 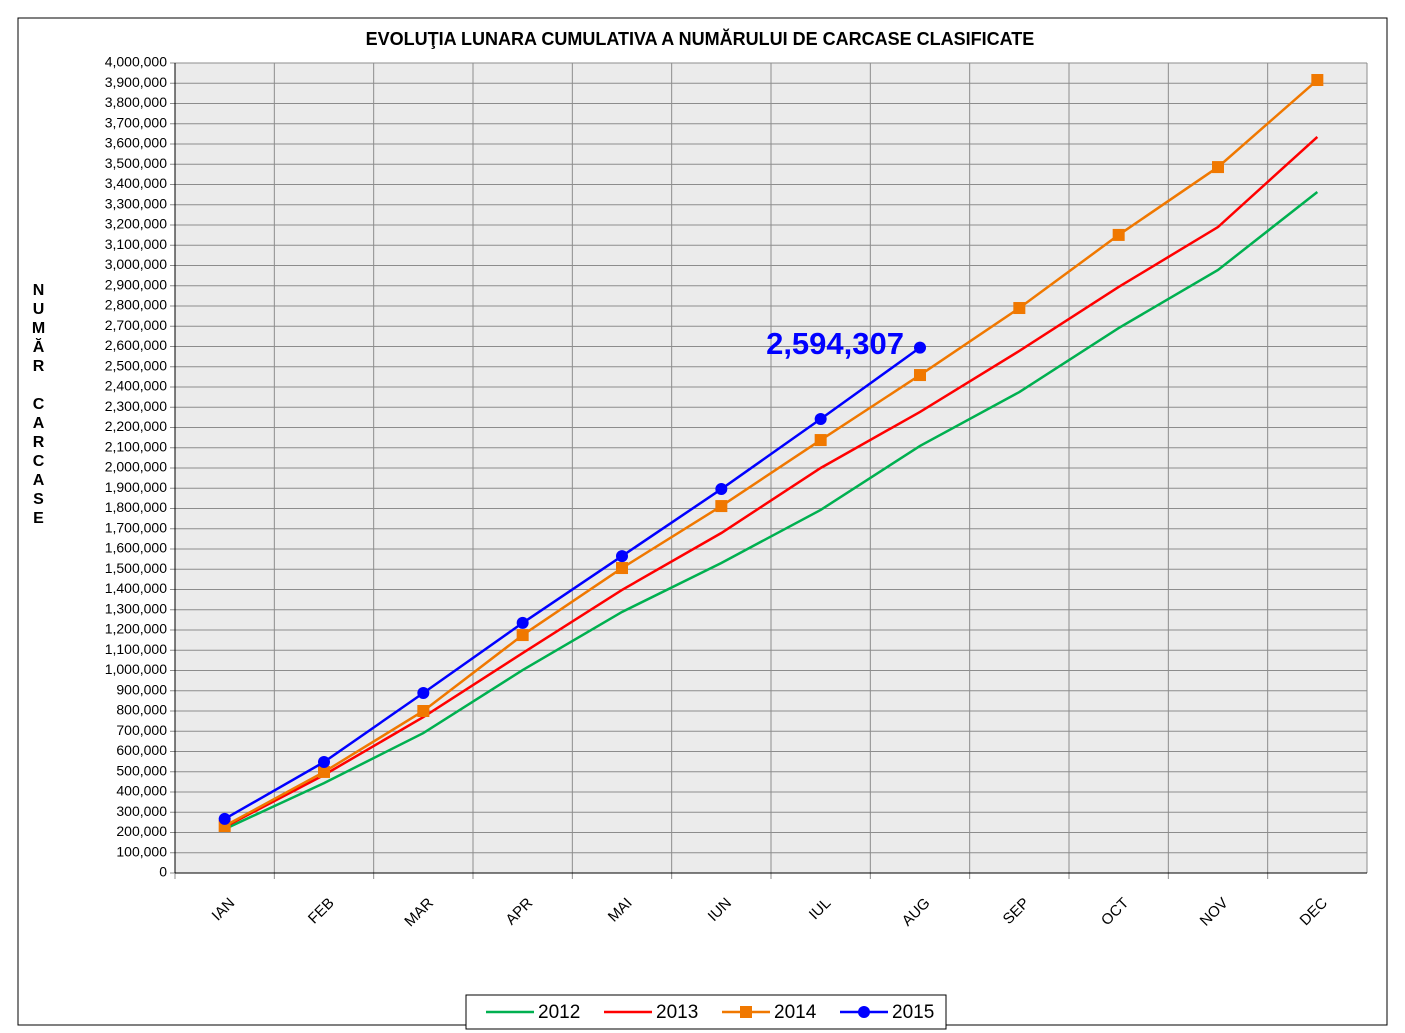 I want to click on y-tick-label: 2,800,000, so click(x=136, y=305).